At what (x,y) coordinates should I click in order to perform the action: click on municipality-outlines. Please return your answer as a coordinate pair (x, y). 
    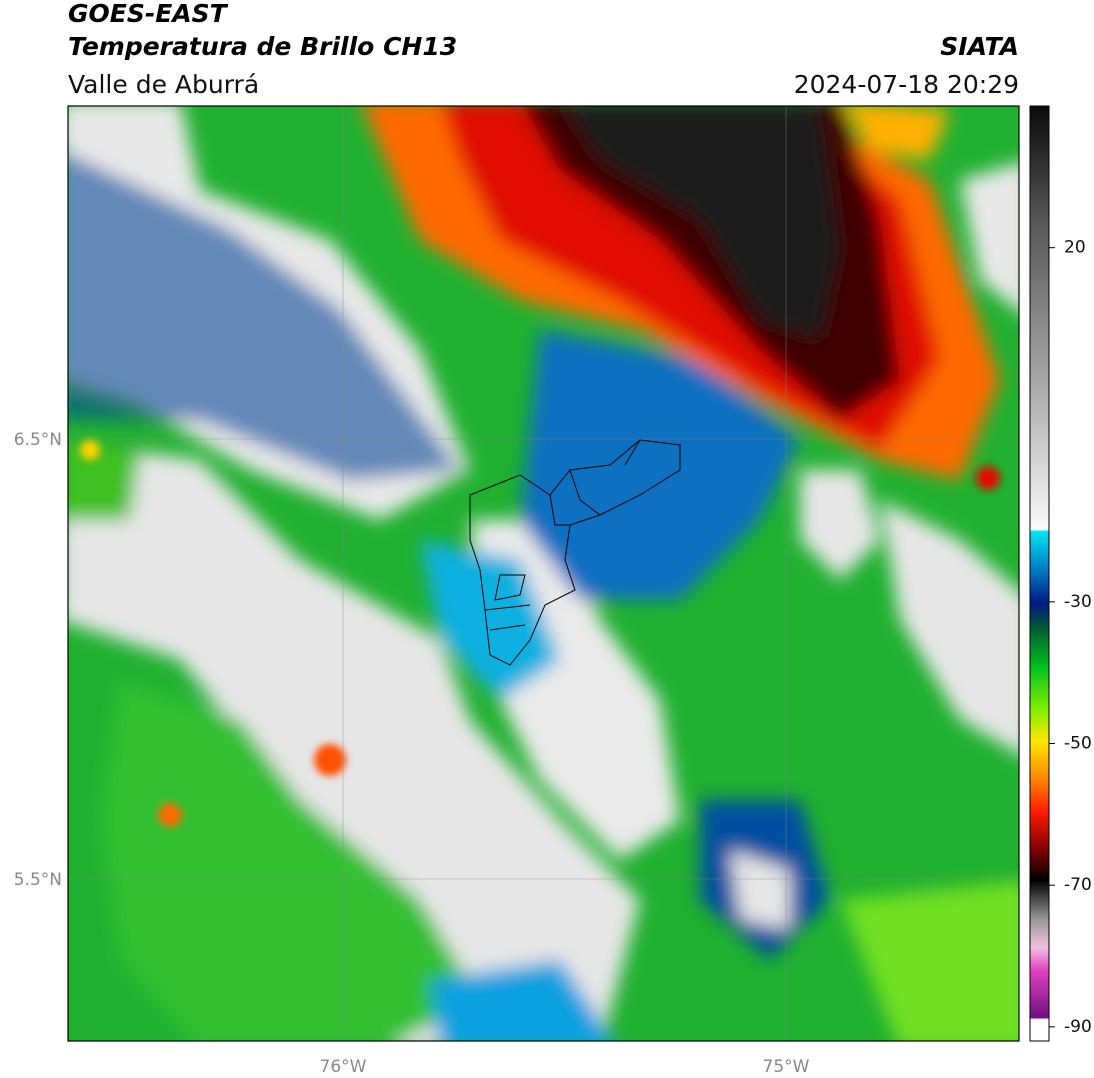
    Looking at the image, I should click on (575, 552).